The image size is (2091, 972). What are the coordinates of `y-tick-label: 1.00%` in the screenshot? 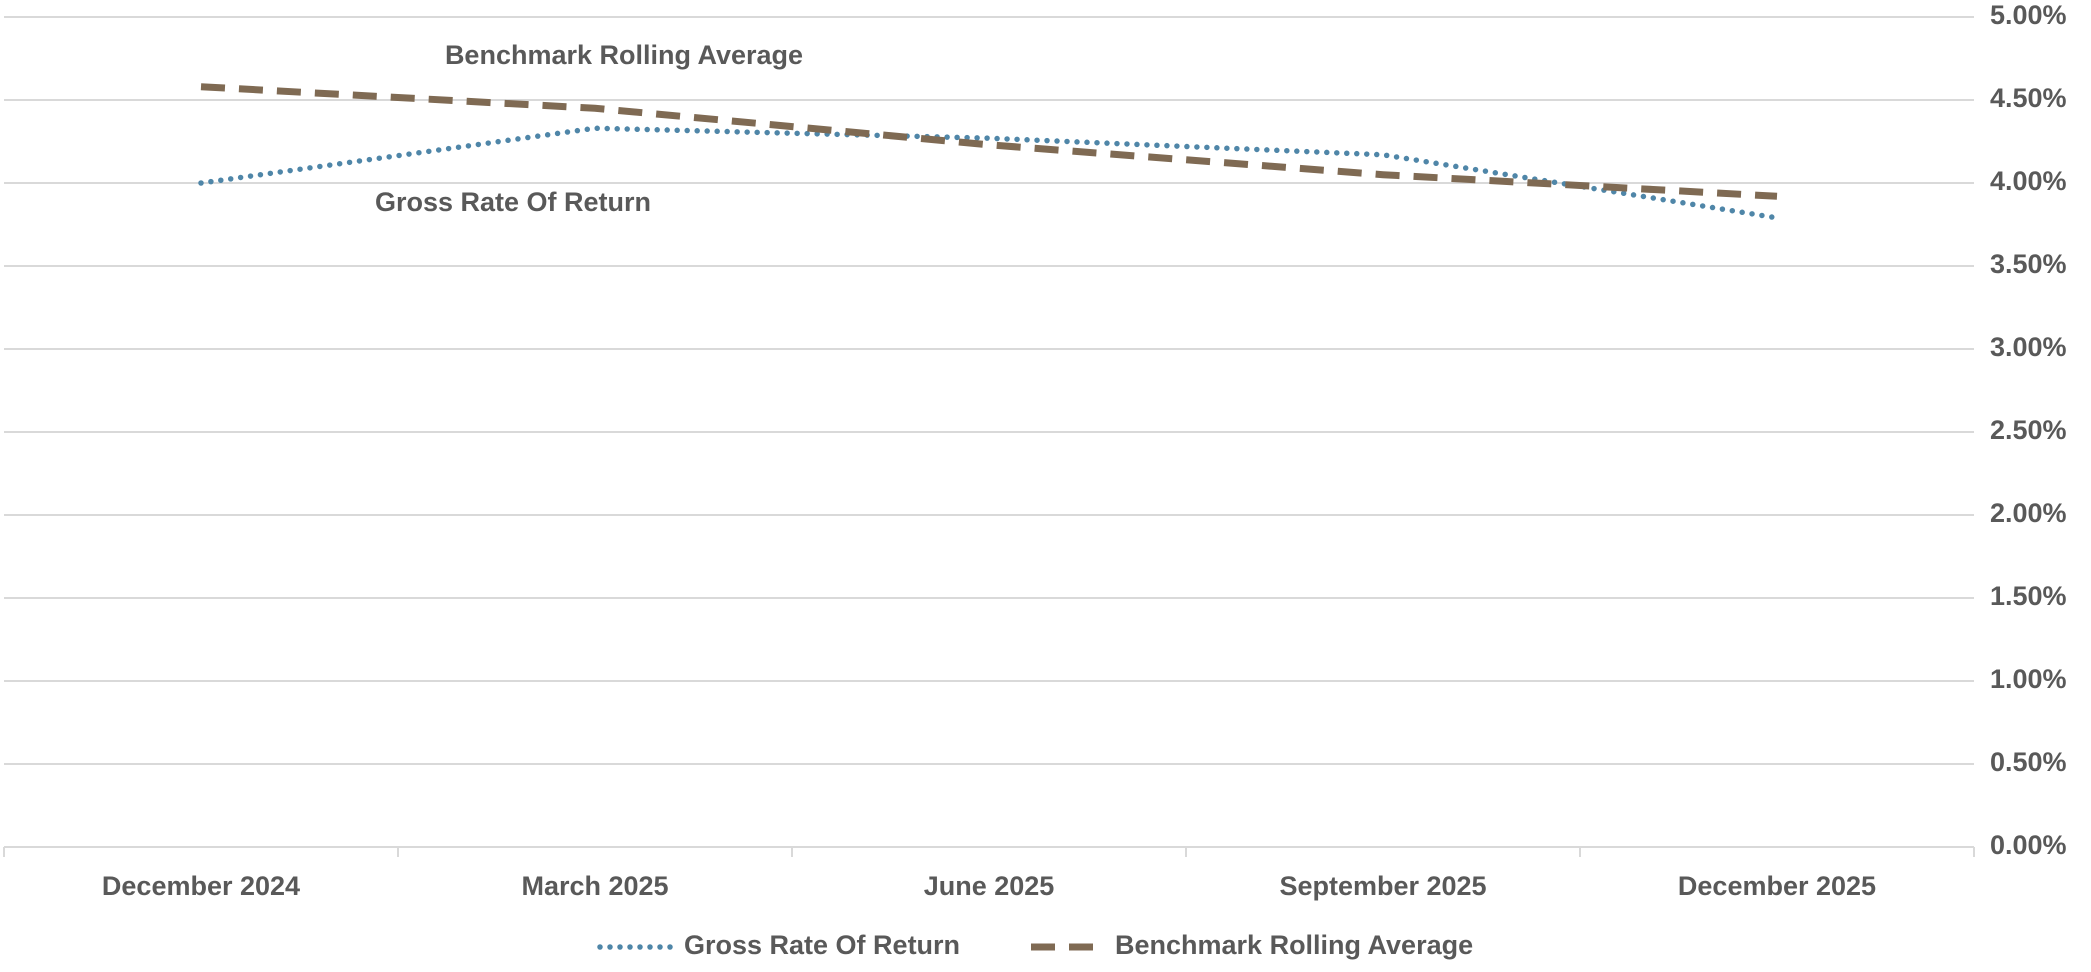 It's located at (2028, 679).